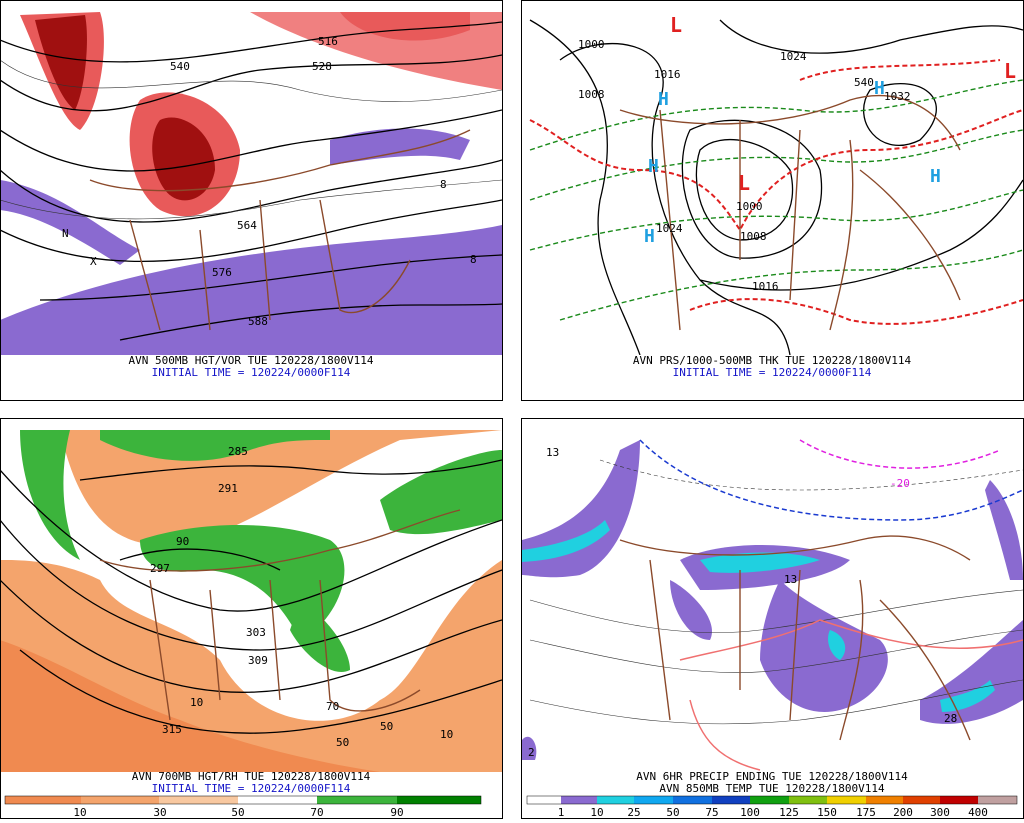  Describe the element at coordinates (633, 812) in the screenshot. I see `colorbar-label: 25` at that location.